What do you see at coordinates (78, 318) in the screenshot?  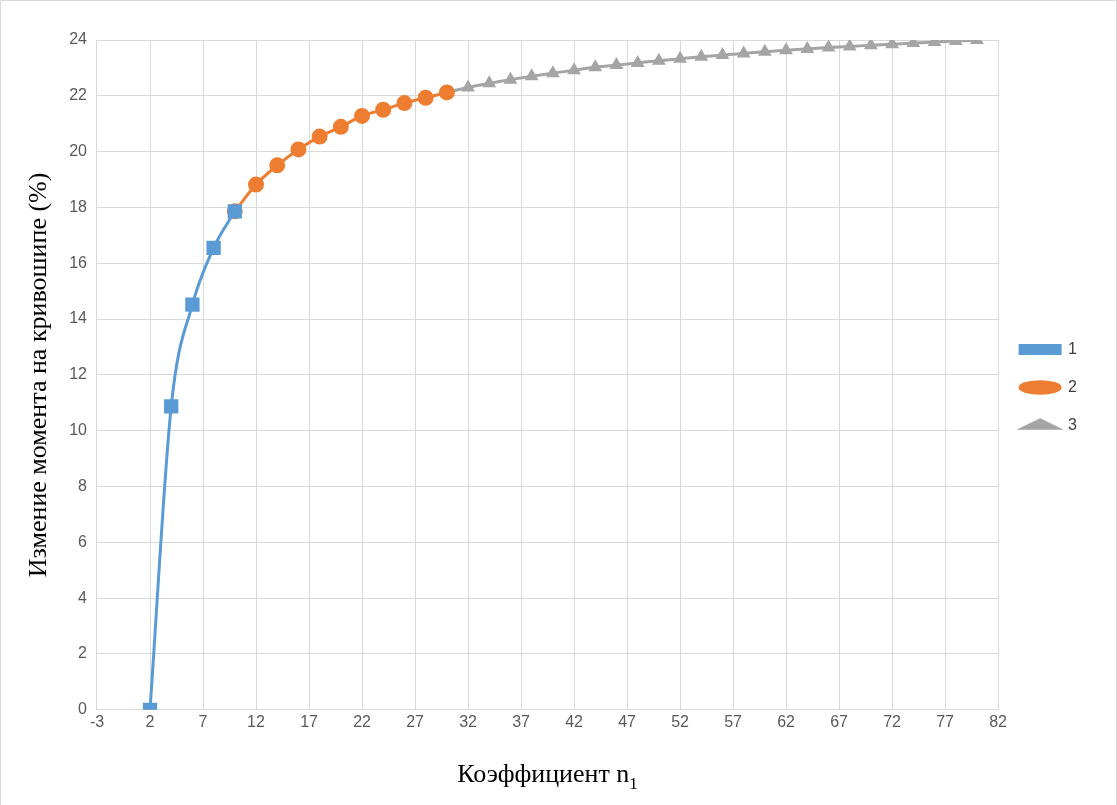 I see `y-tick-label: 14` at bounding box center [78, 318].